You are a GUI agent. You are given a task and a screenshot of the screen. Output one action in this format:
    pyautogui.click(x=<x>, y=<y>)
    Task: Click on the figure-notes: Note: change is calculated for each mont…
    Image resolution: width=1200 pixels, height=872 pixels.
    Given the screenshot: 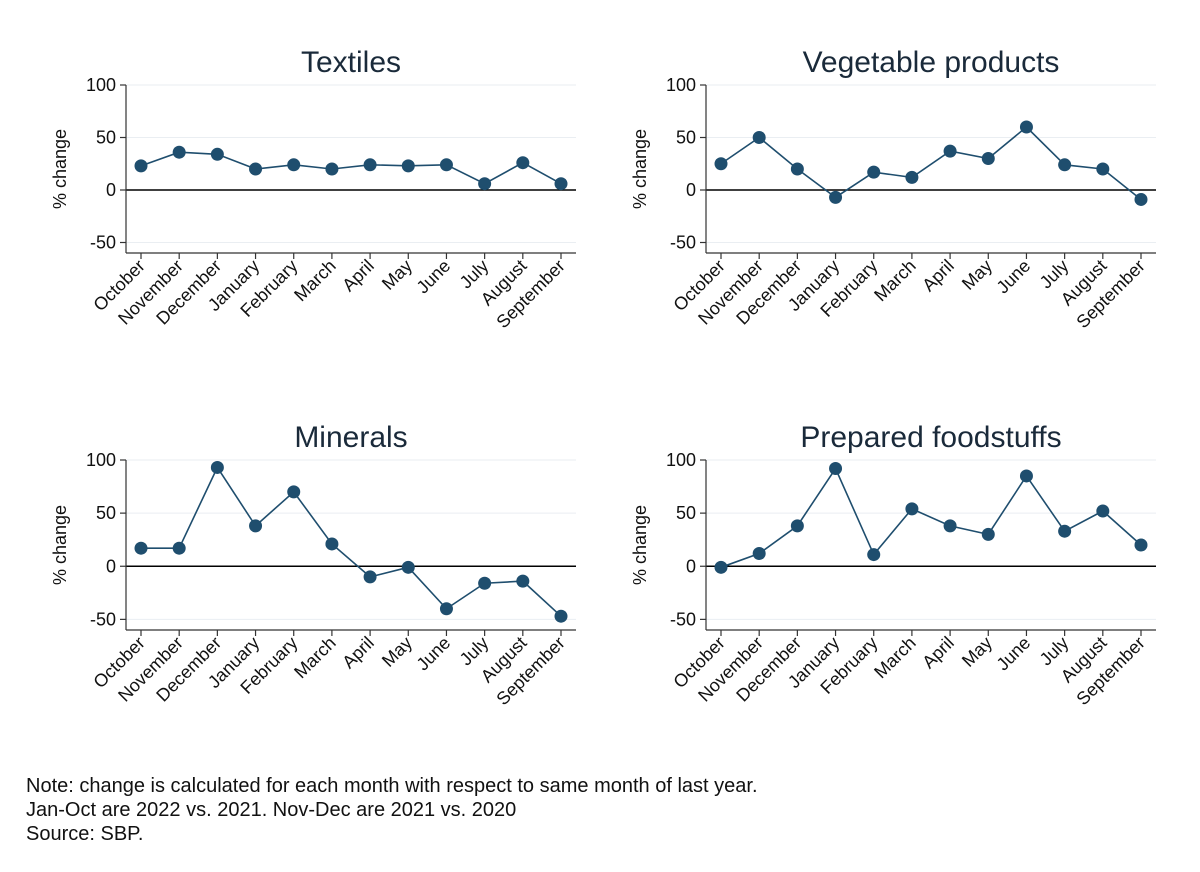 What is the action you would take?
    pyautogui.click(x=392, y=810)
    